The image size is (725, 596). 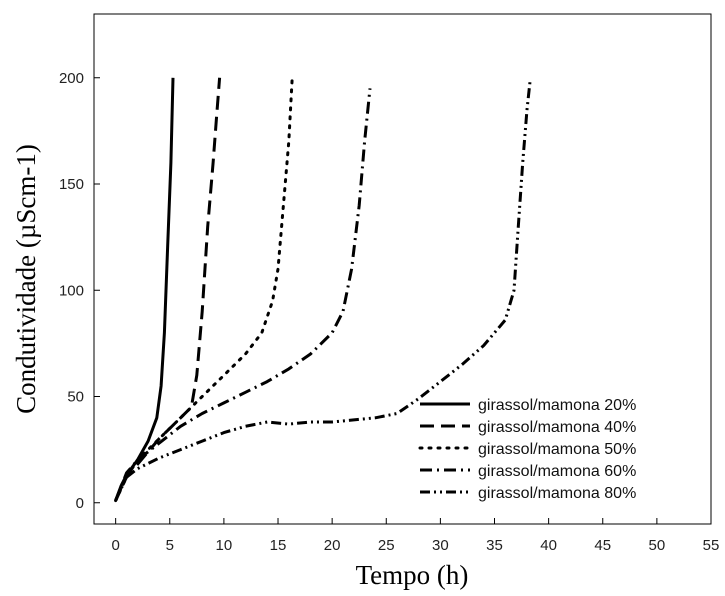 What do you see at coordinates (602, 545) in the screenshot?
I see `x-tick-label: 45` at bounding box center [602, 545].